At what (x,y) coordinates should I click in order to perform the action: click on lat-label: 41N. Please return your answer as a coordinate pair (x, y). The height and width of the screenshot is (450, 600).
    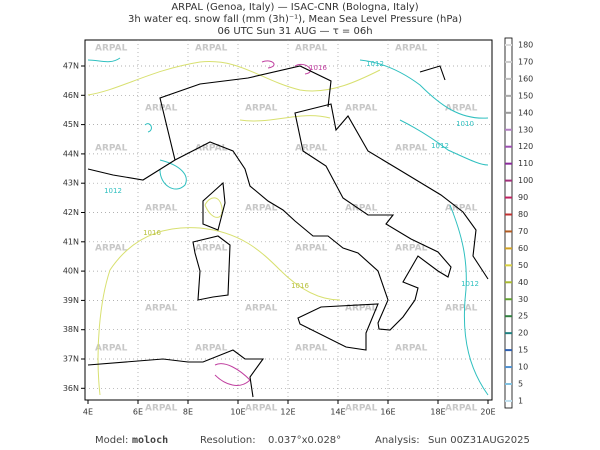
    Looking at the image, I should click on (71, 241).